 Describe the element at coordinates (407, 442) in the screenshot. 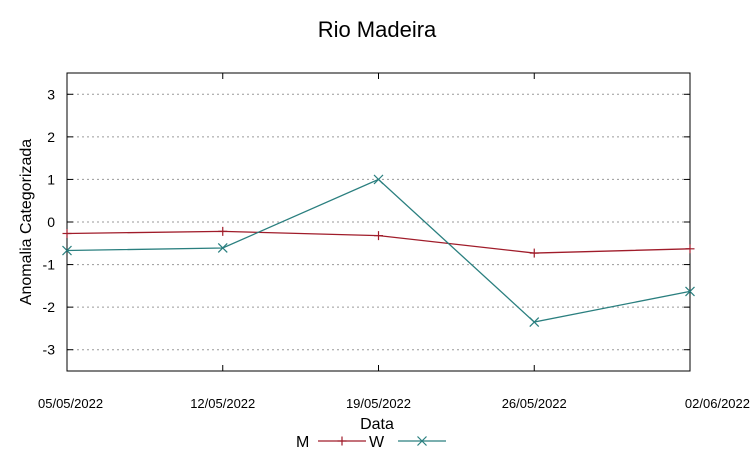

I see `legend-item-W: W` at that location.